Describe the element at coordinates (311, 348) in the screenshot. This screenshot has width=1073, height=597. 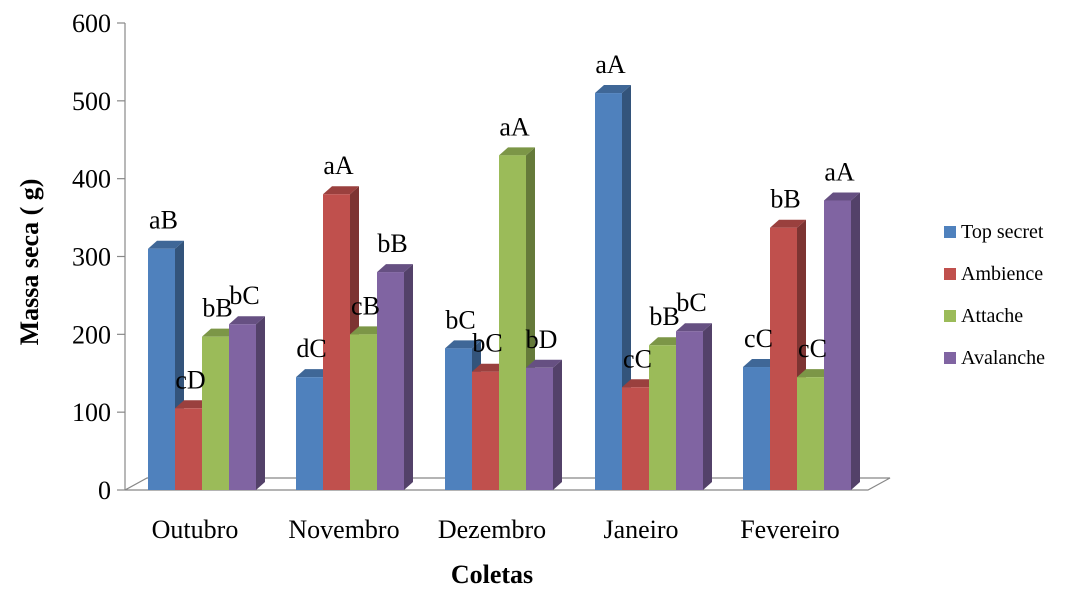
I see `data-label: dC` at that location.